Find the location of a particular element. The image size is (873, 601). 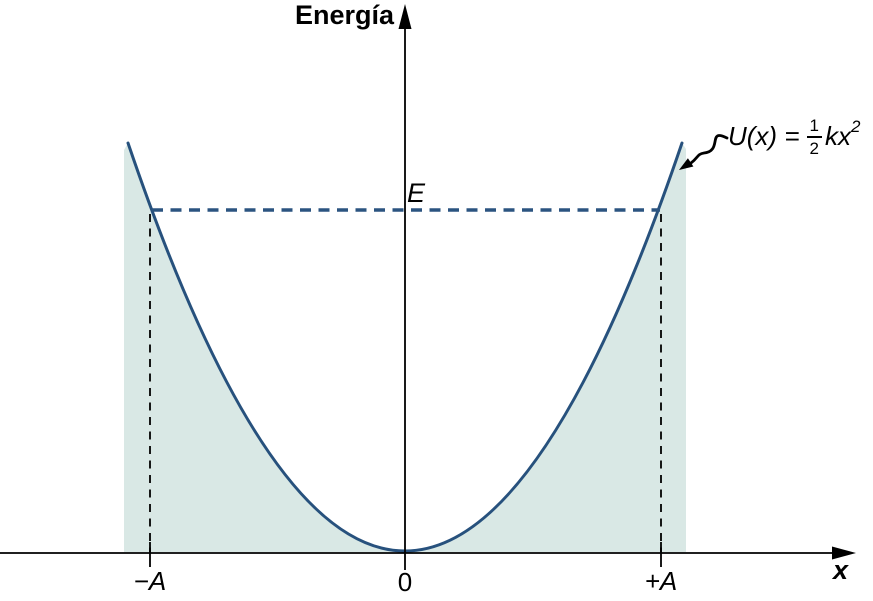

fraction-denominator: 2 is located at coordinates (814, 148).